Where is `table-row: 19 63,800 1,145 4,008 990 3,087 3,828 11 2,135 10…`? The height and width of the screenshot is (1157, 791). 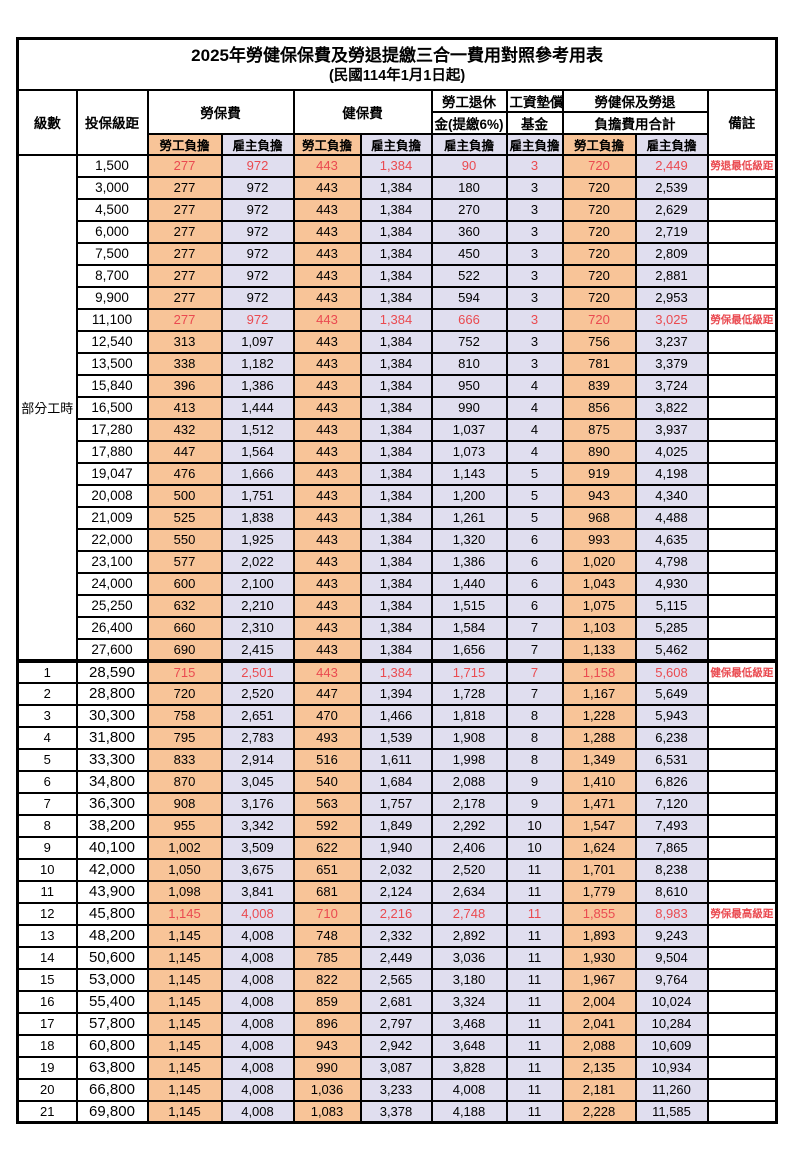 table-row: 19 63,800 1,145 4,008 990 3,087 3,828 11 2,135 10… is located at coordinates (397, 1067).